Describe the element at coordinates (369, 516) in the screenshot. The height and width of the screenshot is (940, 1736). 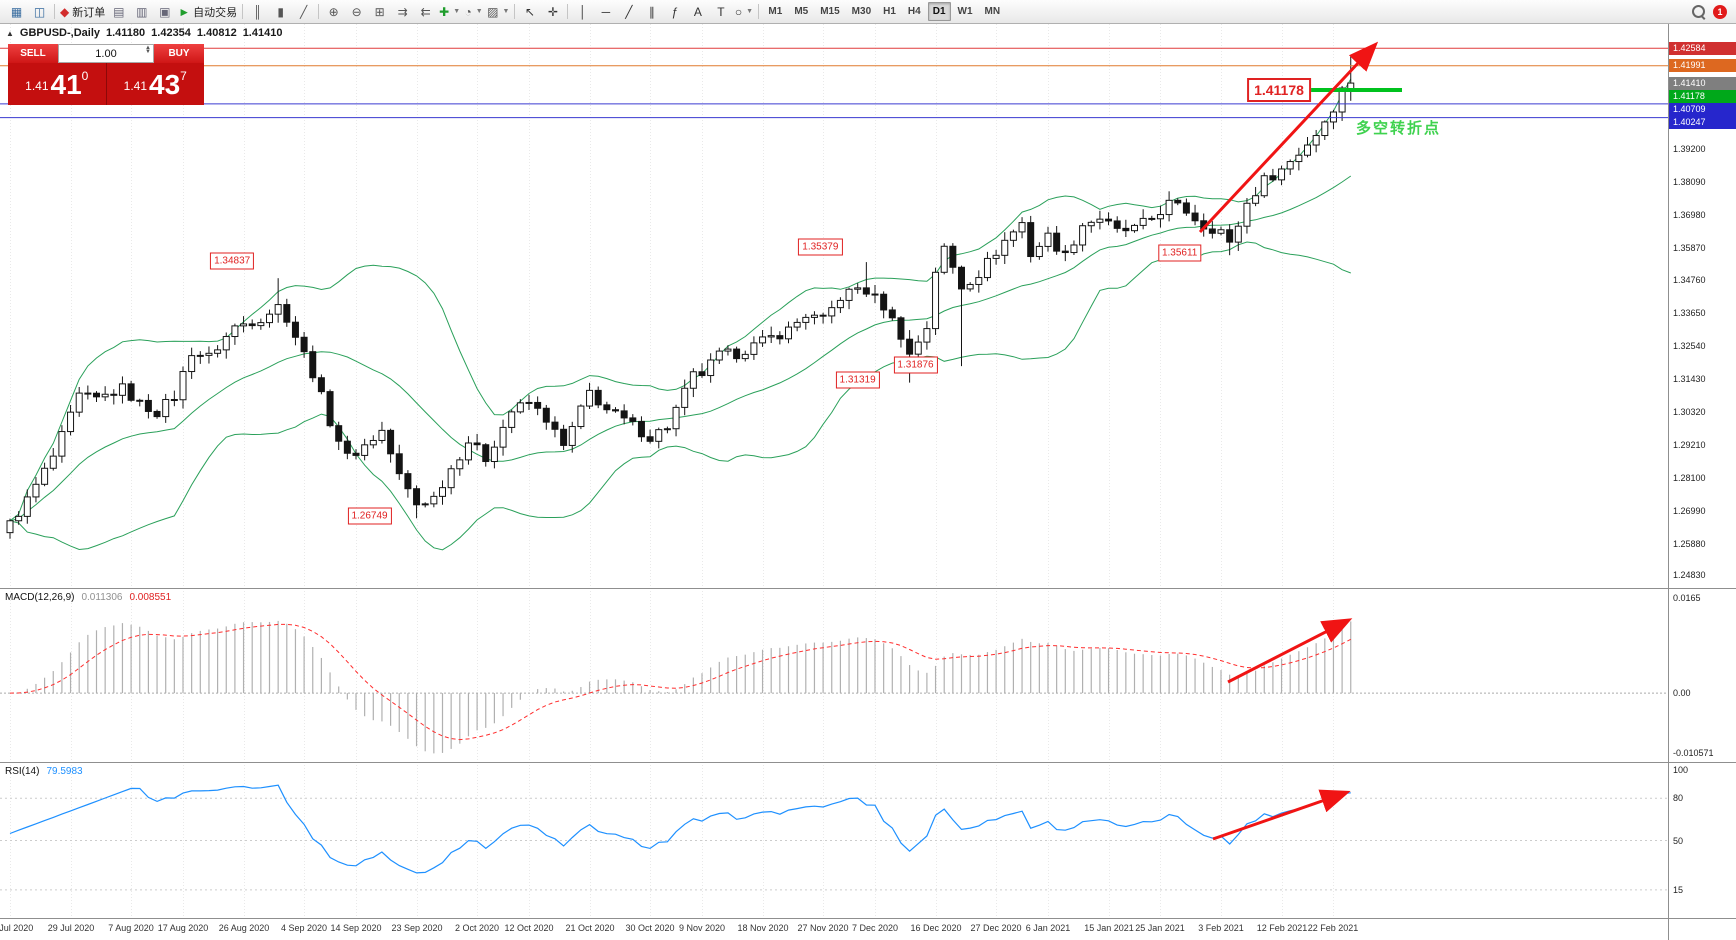
I see `price-flag-1.26749: 1.26749` at that location.